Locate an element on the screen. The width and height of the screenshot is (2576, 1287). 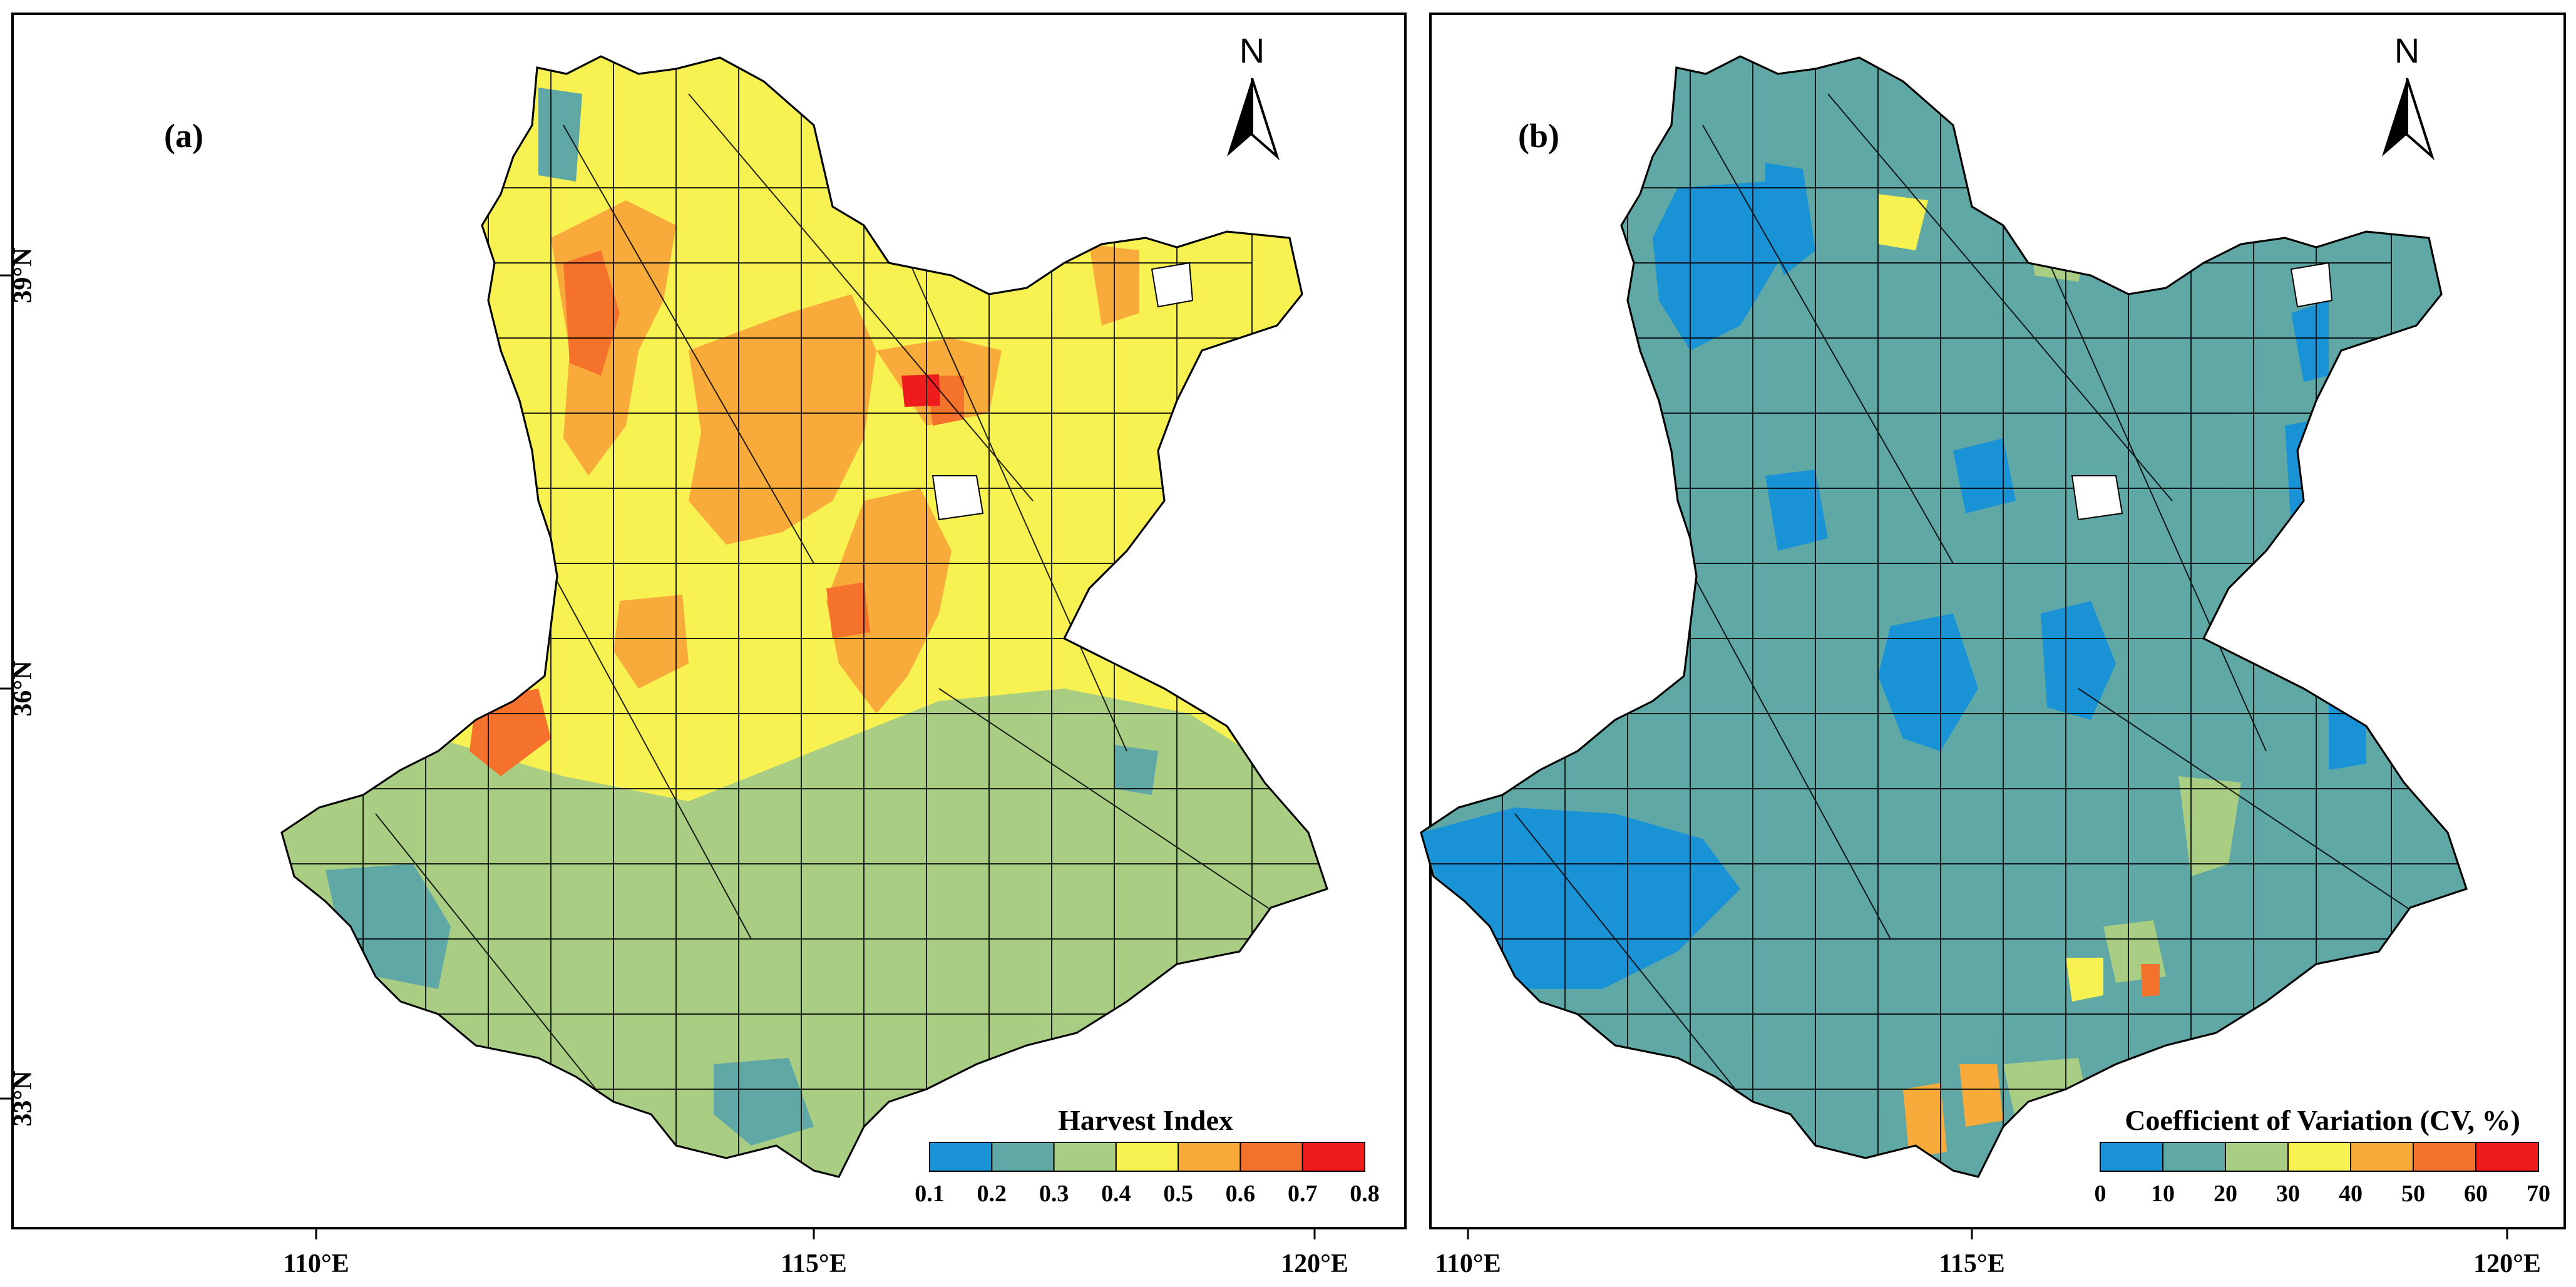
panel-b-zone-blue-cn is located at coordinates (1984, 475).